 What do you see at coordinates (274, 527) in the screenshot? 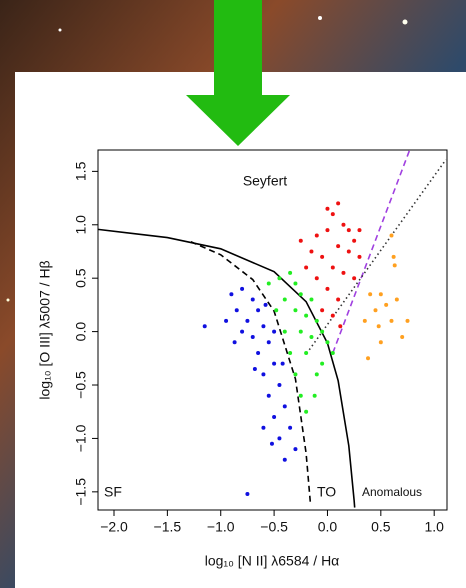
I see `x-tick-label: −0.5` at bounding box center [274, 527].